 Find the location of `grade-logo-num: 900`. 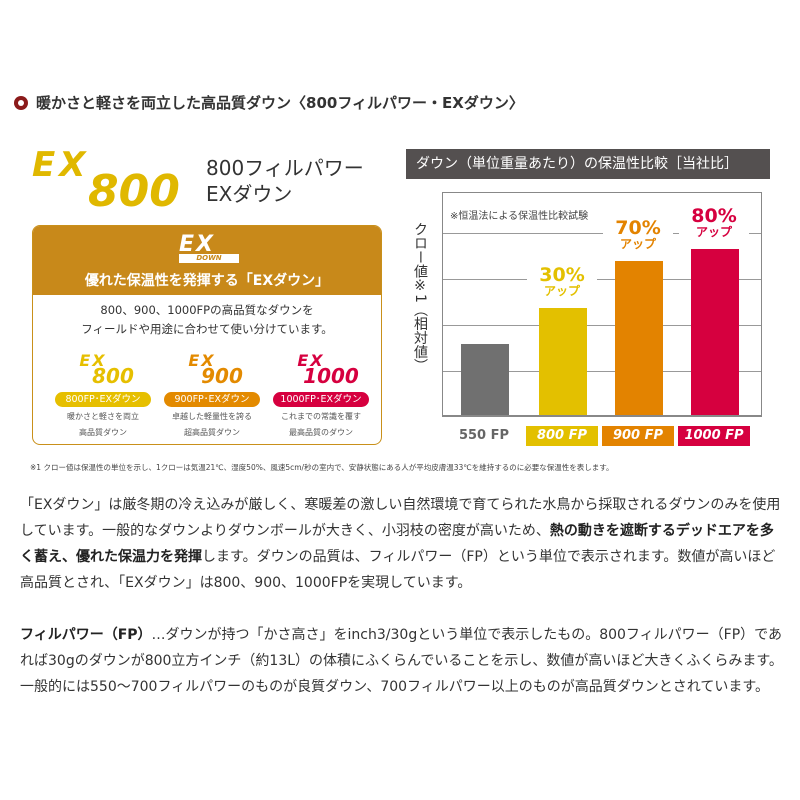

grade-logo-num: 900 is located at coordinates (222, 376).